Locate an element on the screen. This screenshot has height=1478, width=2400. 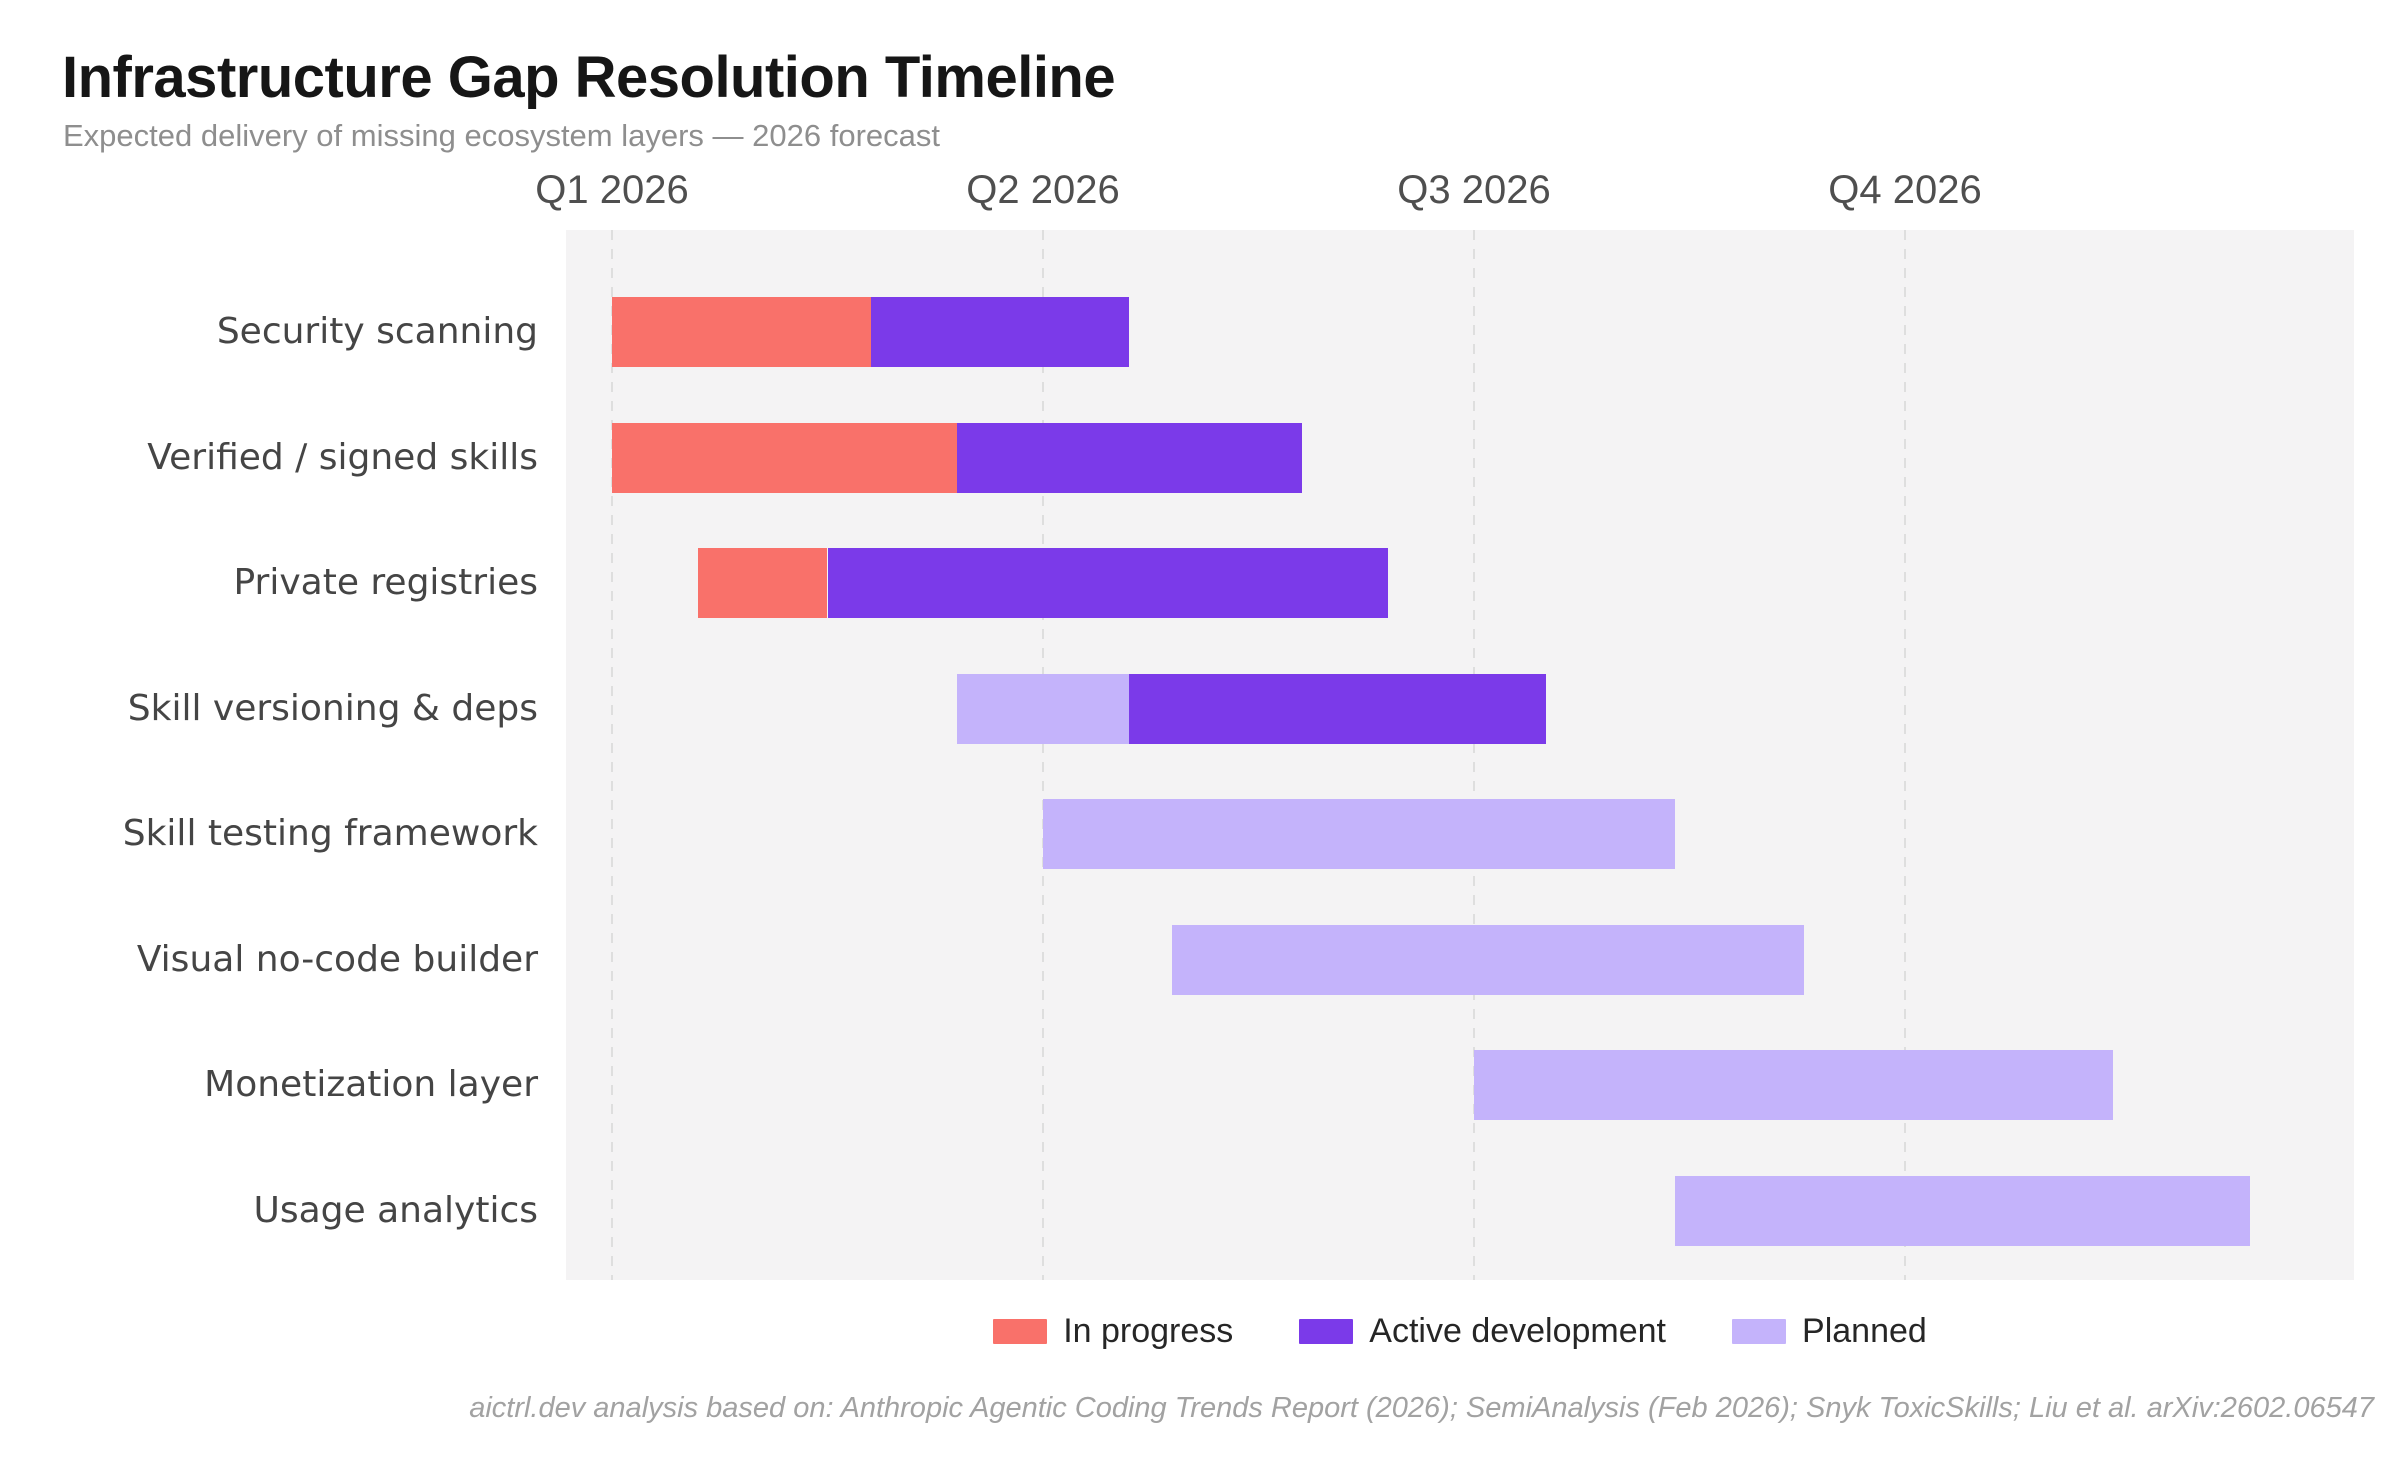
row-label-security-scanning: Security scanning is located at coordinates (377, 331).